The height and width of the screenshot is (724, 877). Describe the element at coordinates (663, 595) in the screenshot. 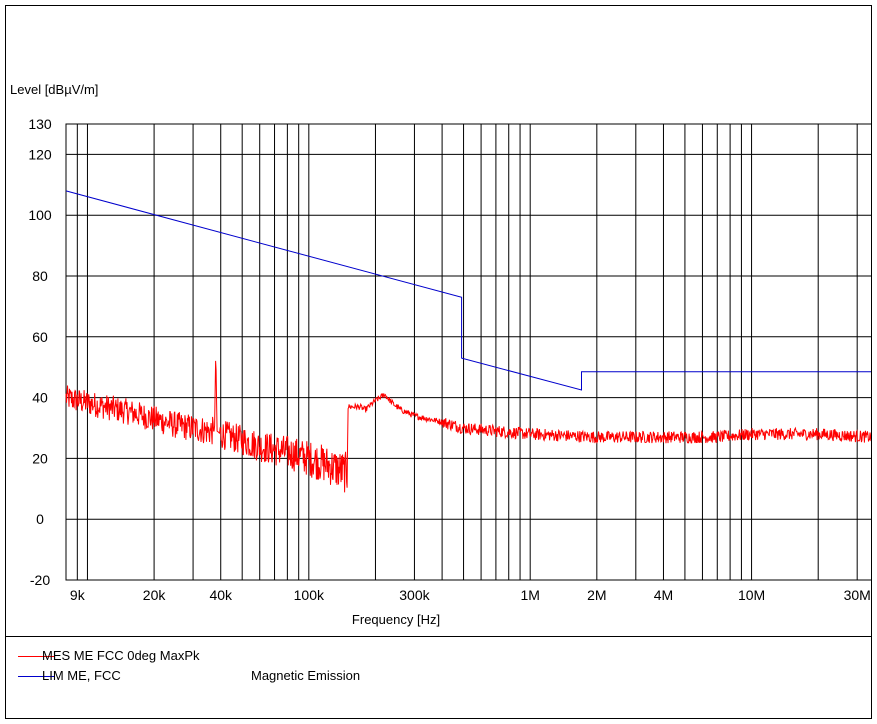

I see `x-tick-label: 4M` at that location.